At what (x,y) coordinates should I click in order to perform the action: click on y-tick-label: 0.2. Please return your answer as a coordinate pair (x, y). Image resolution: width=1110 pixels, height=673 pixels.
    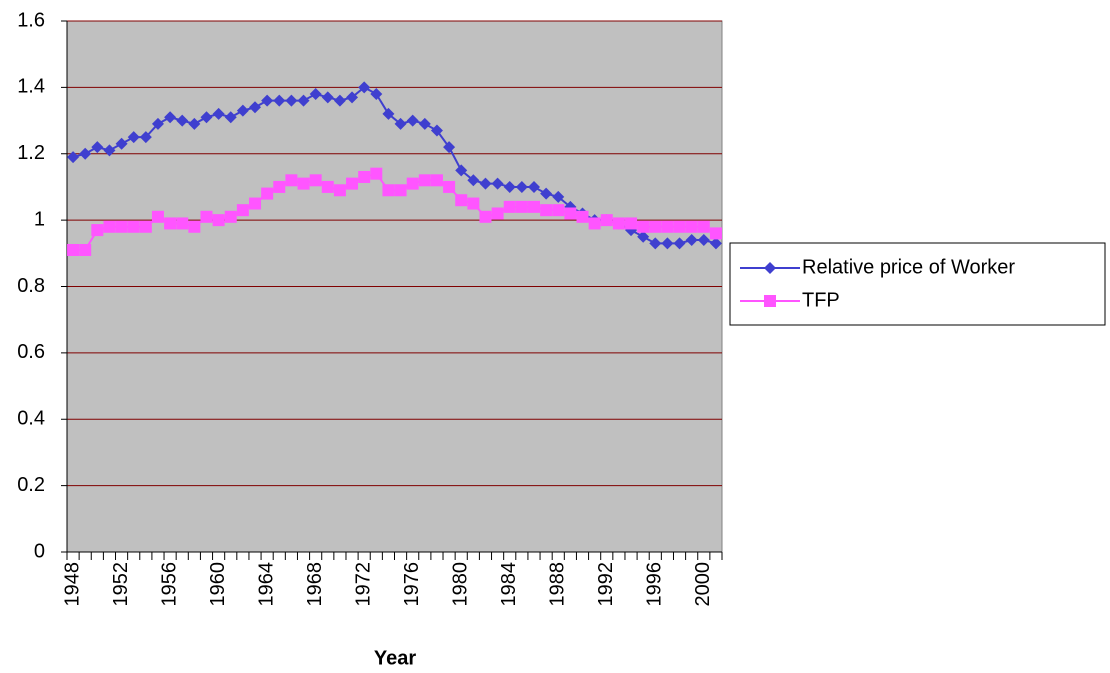
    Looking at the image, I should click on (31, 485).